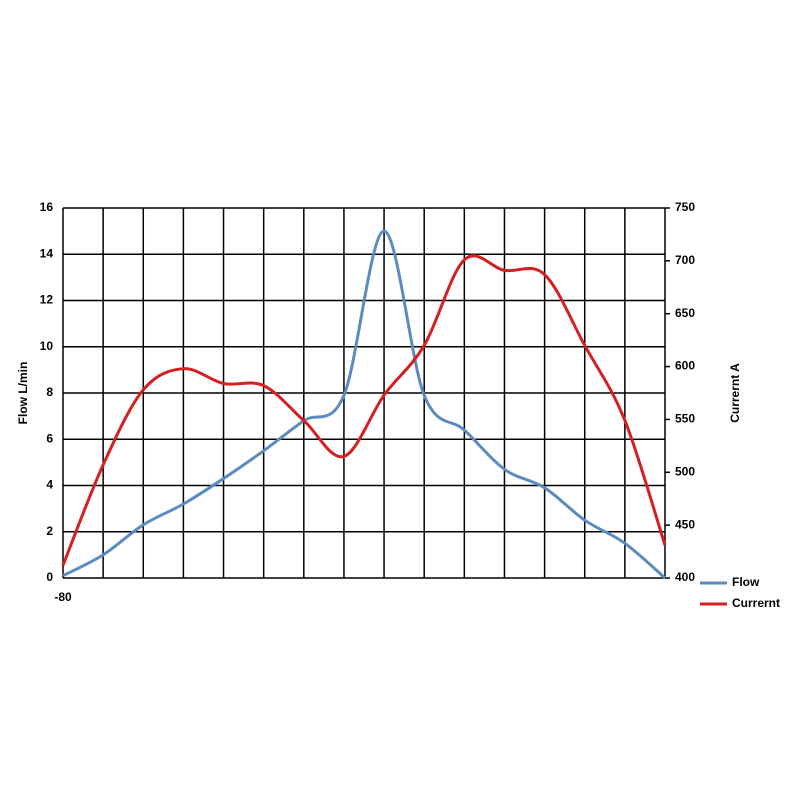 The image size is (800, 800). I want to click on legend-label: Currernt, so click(756, 603).